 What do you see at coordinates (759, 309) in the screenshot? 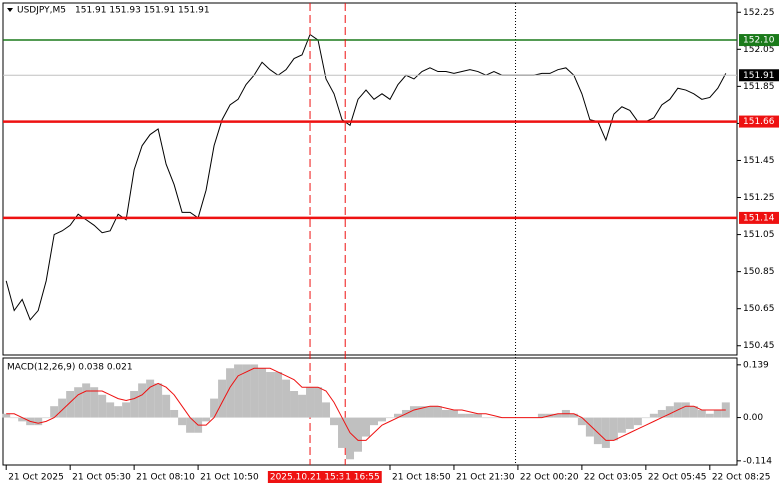
I see `y-tick-label: 150.65` at bounding box center [759, 309].